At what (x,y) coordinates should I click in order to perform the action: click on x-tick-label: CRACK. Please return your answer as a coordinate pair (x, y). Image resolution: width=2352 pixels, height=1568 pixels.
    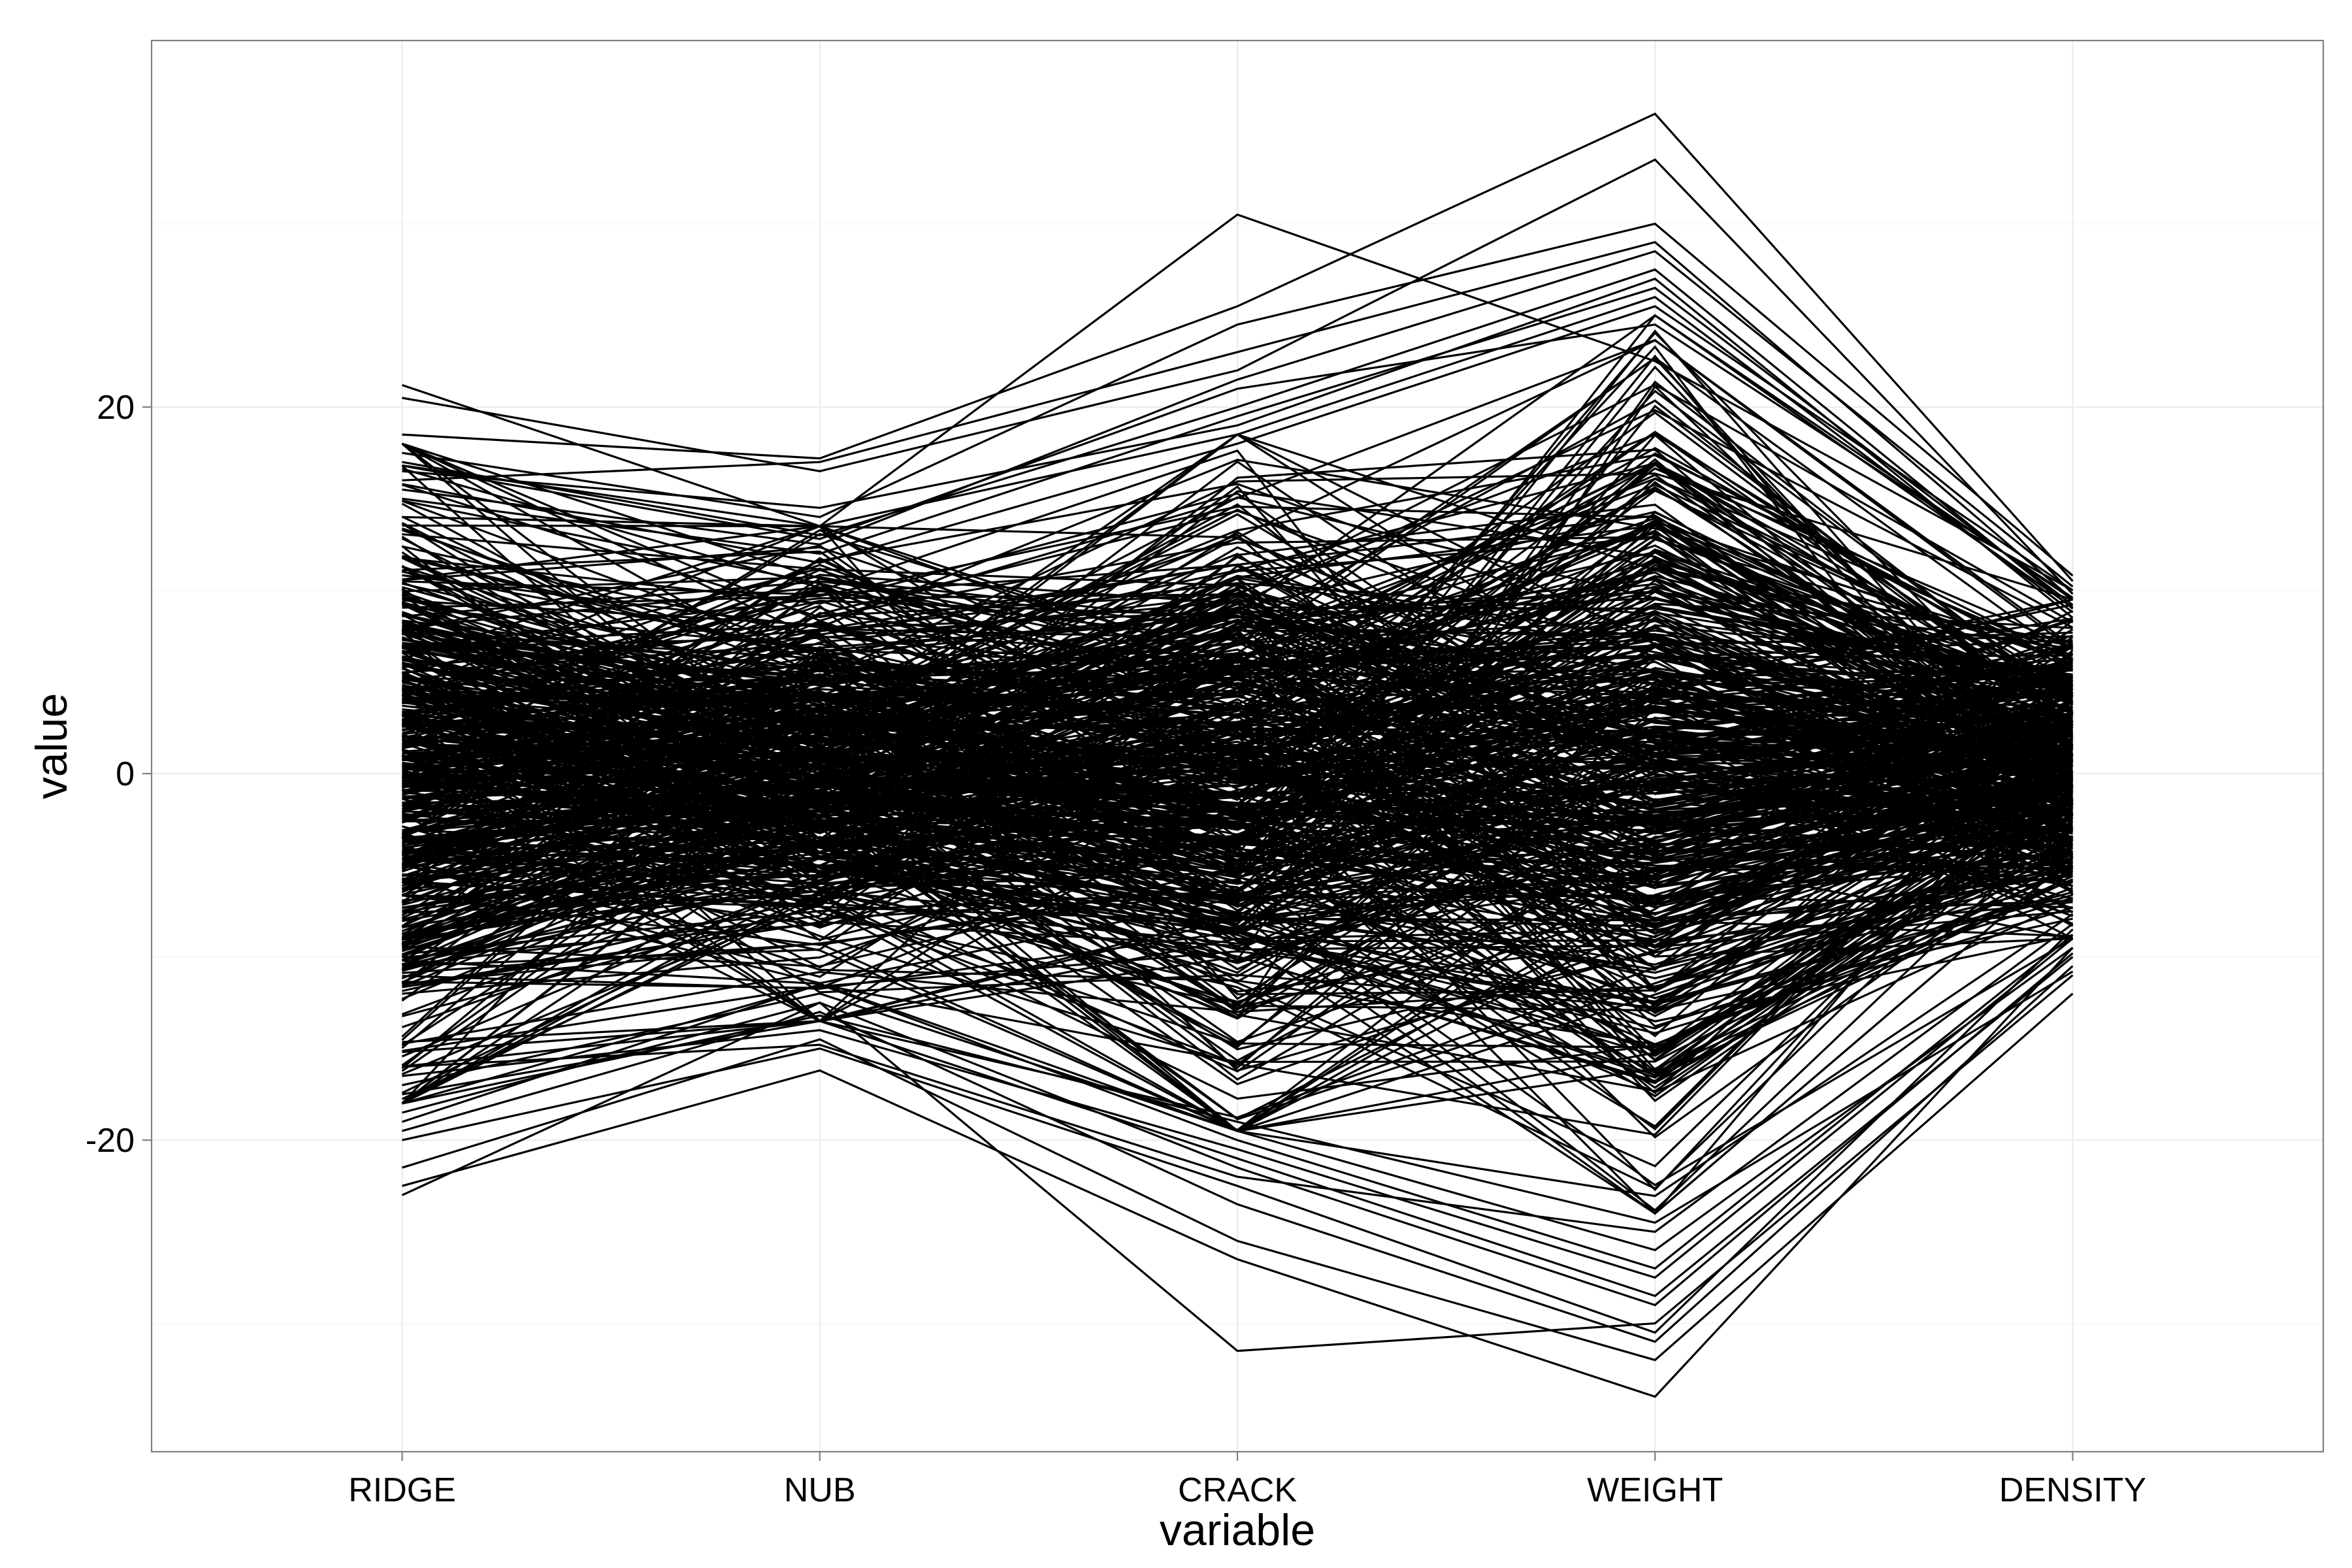
    Looking at the image, I should click on (1237, 1490).